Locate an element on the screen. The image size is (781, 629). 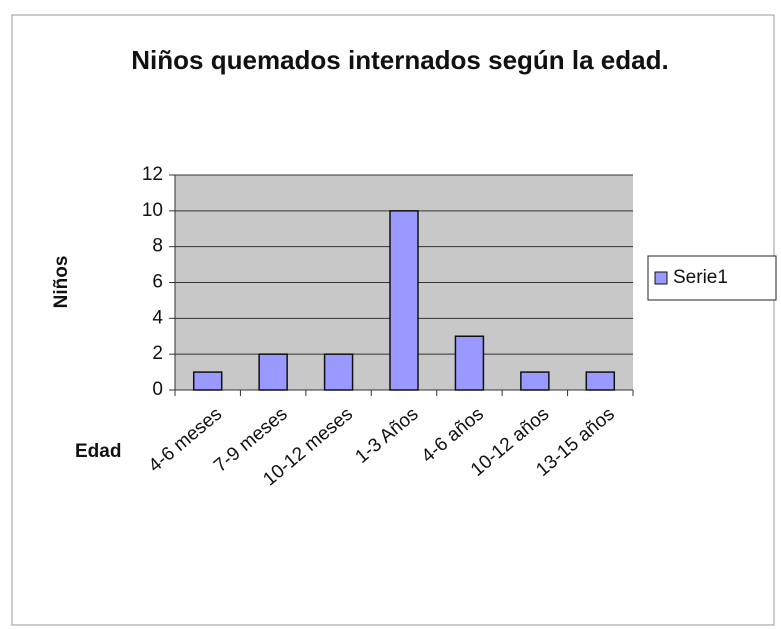
legend-swatch is located at coordinates (661, 278).